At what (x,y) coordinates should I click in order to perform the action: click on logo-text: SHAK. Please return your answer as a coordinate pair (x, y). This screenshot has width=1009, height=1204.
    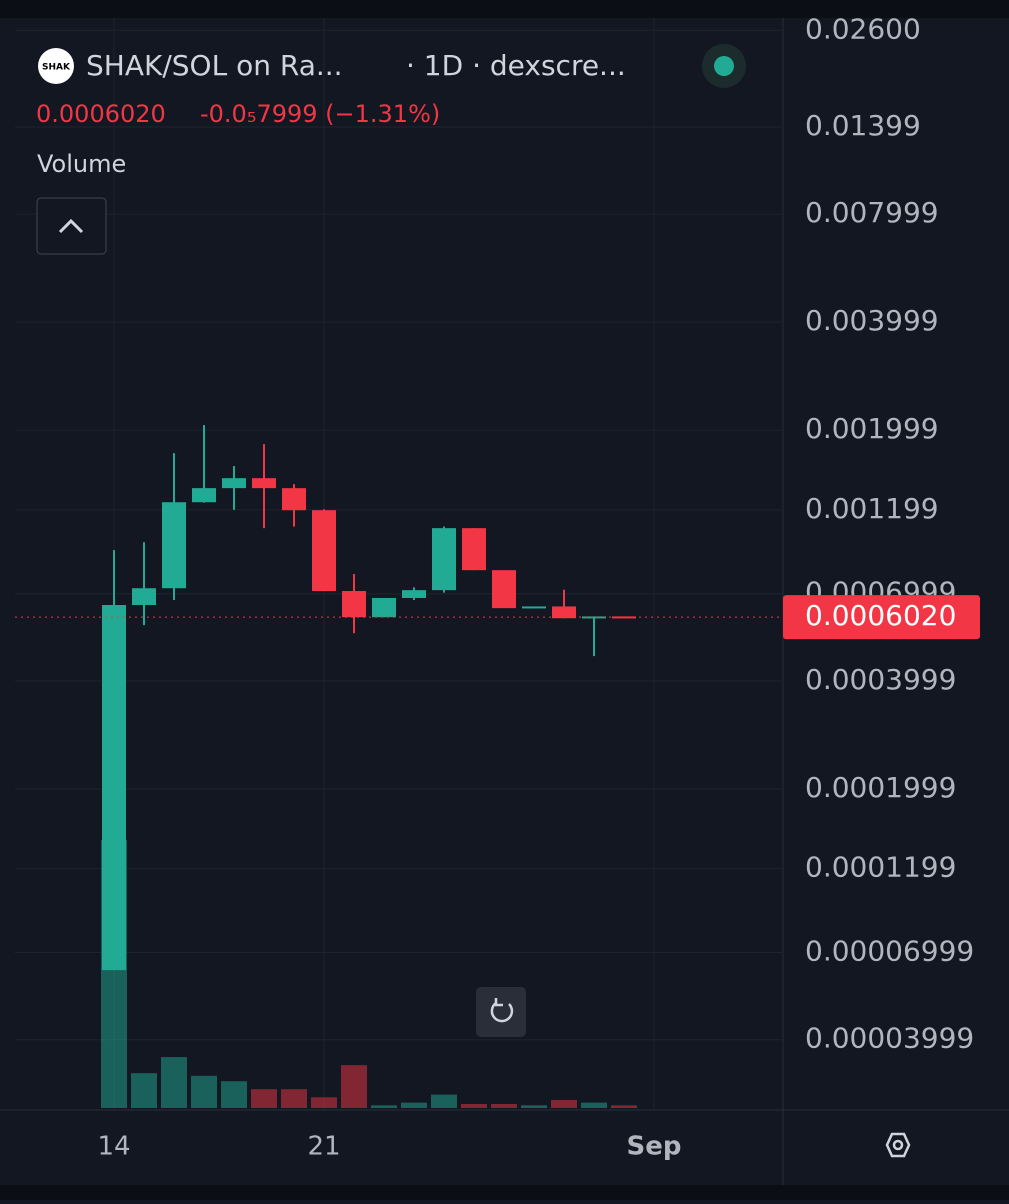
    Looking at the image, I should click on (56, 68).